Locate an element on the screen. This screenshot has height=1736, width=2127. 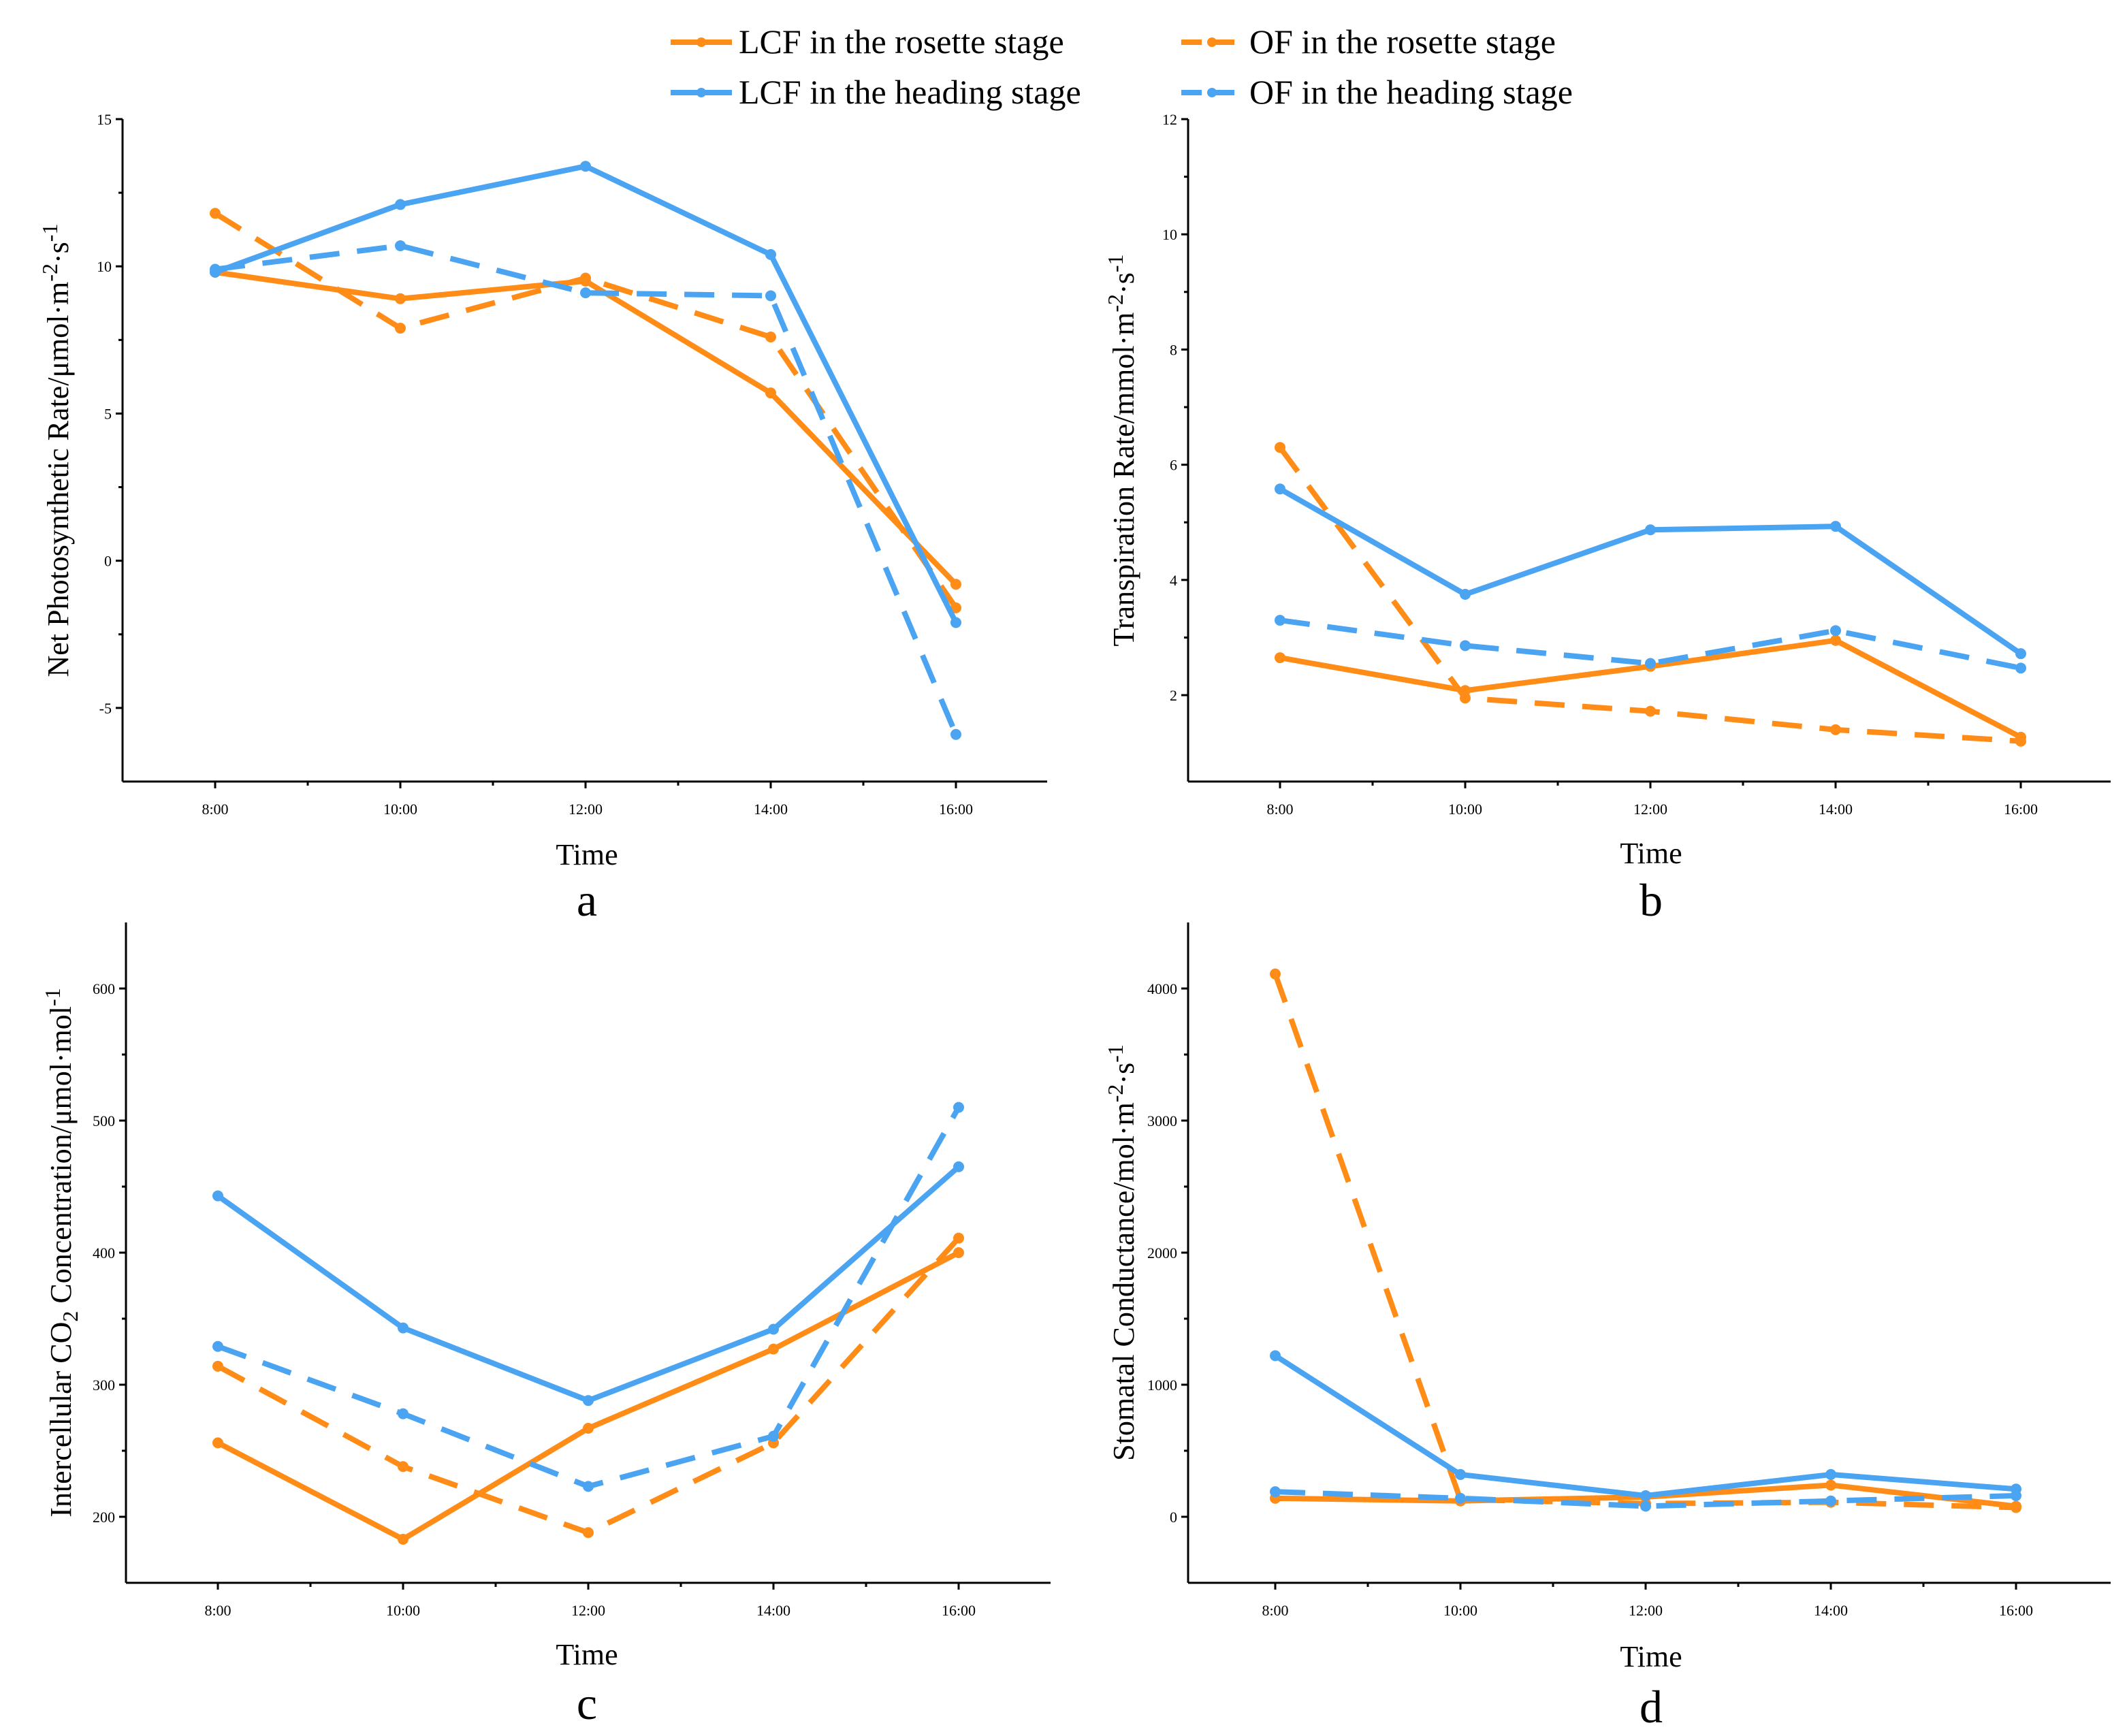
legend-label: LCF in the heading stage is located at coordinates (910, 92).